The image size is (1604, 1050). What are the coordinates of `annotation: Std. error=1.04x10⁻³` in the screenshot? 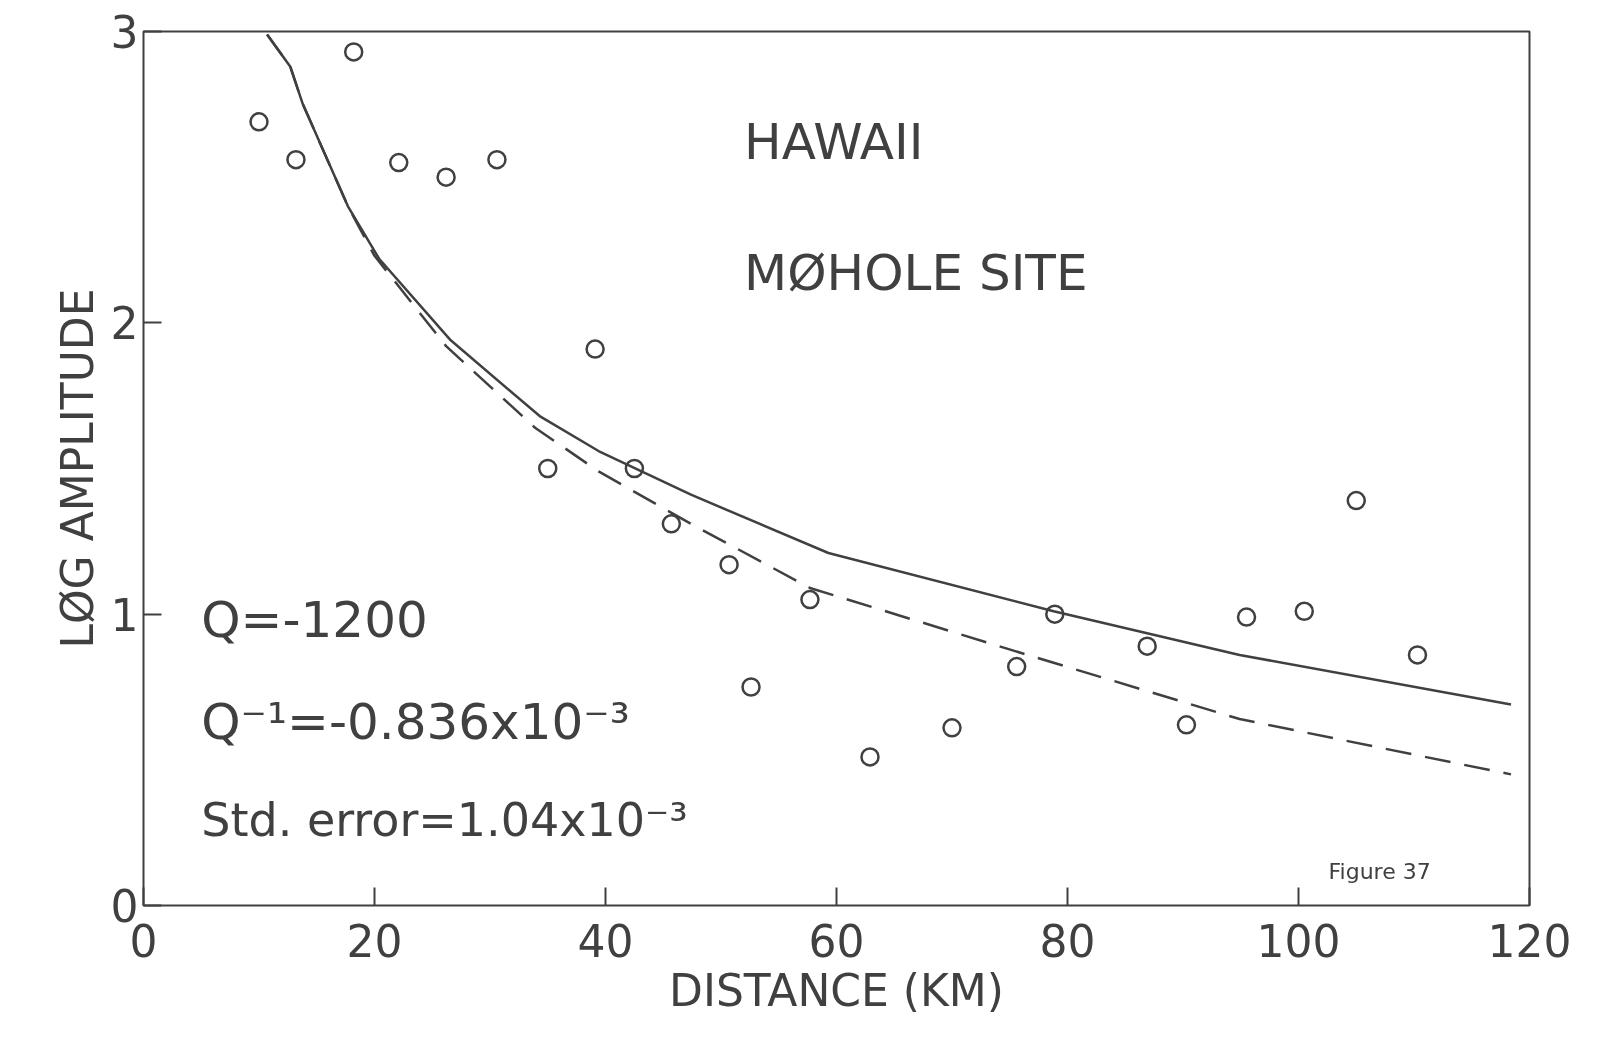 It's located at (444, 820).